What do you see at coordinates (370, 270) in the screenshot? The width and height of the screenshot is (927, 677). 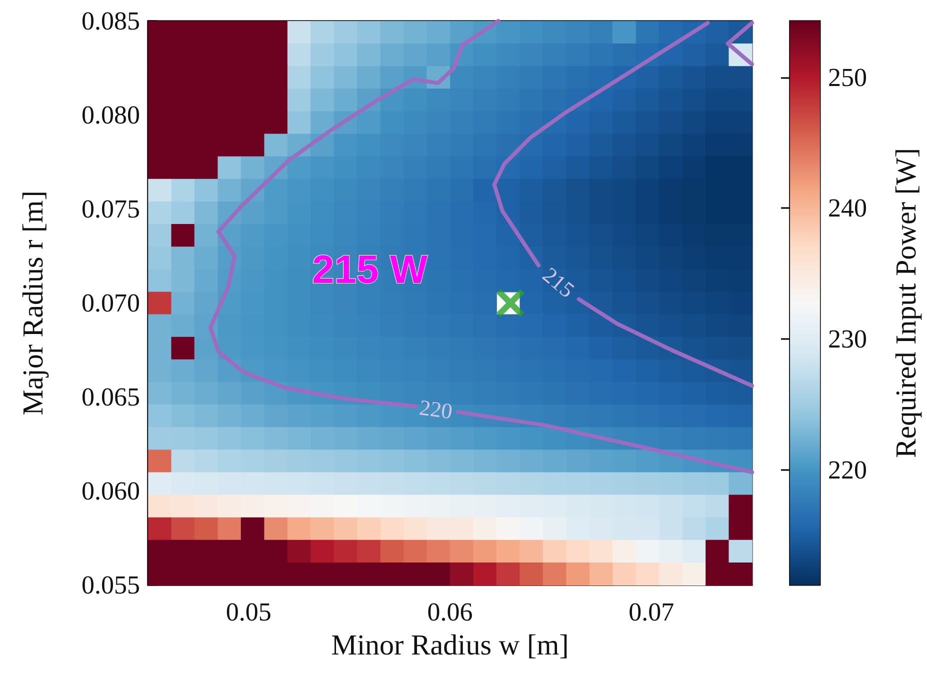 I see `annotation: 215 W` at bounding box center [370, 270].